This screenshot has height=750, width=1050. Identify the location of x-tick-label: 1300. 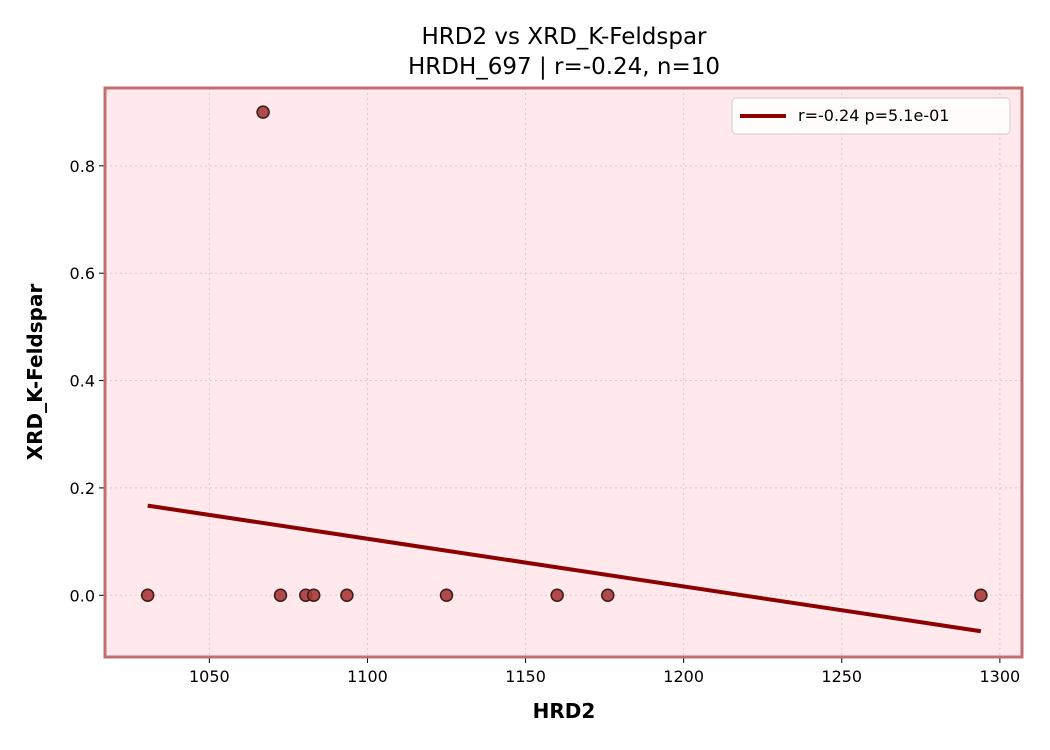
(1000, 676).